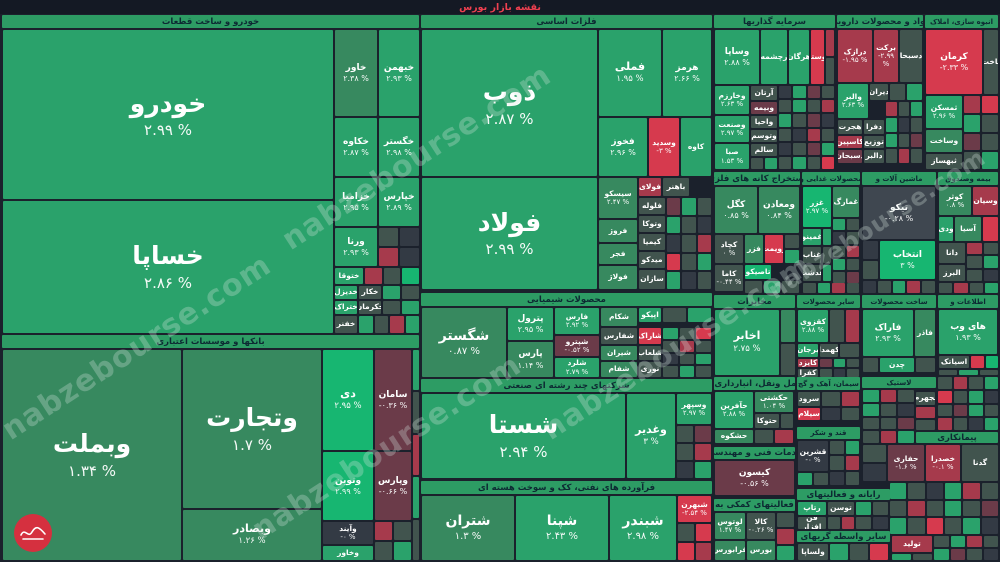 The image size is (1000, 562). I want to click on stock-tile: کرمان -۲.۳۳ %, so click(954, 62).